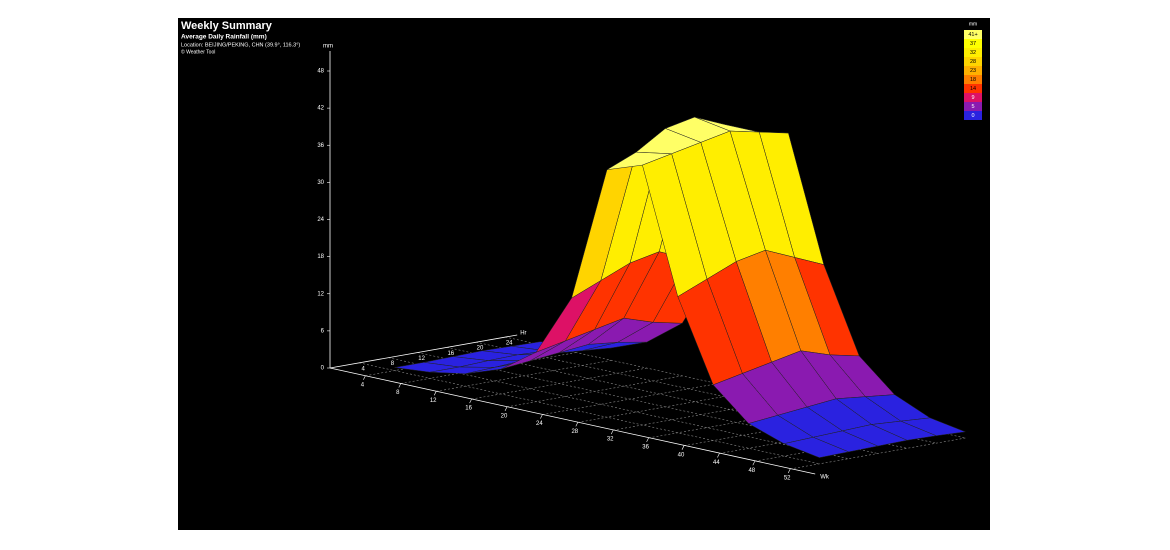 Image resolution: width=1170 pixels, height=550 pixels. I want to click on legend-label: 28, so click(973, 62).